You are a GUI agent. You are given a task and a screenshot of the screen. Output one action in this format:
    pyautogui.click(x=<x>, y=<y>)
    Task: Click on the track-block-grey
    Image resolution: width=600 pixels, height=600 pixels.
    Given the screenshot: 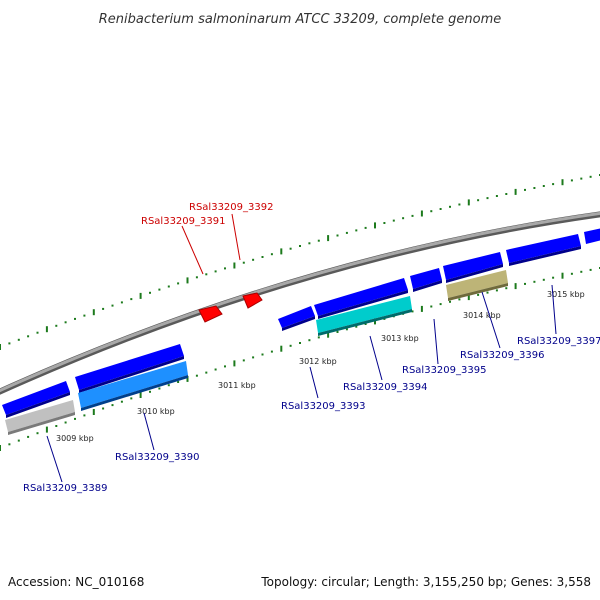 What is the action you would take?
    pyautogui.click(x=40, y=417)
    